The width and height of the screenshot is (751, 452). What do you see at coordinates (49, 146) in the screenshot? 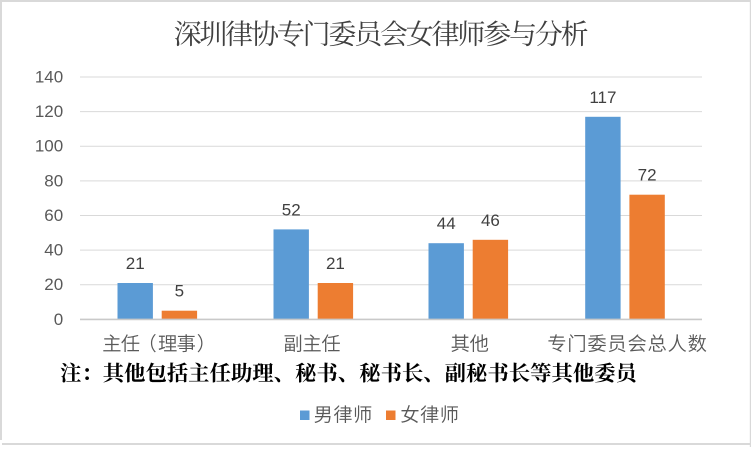
I see `svg-text: 100` at bounding box center [49, 146].